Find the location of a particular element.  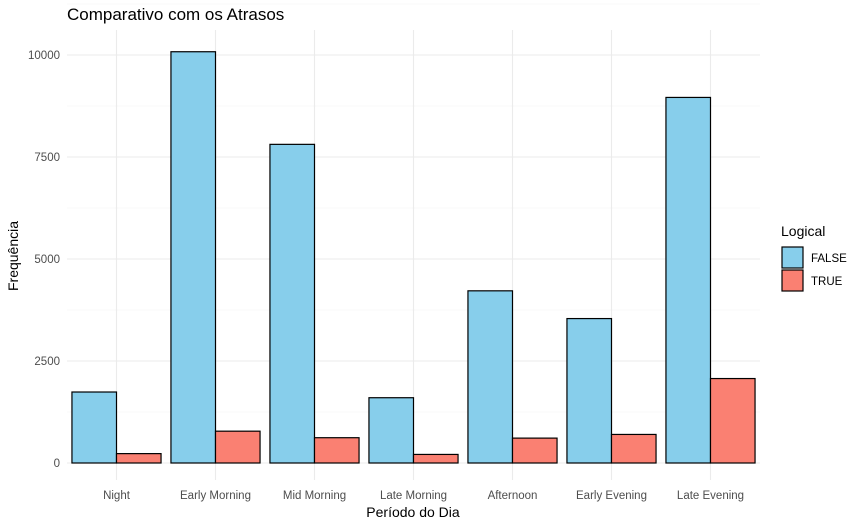

legend-label: TRUE is located at coordinates (827, 282).